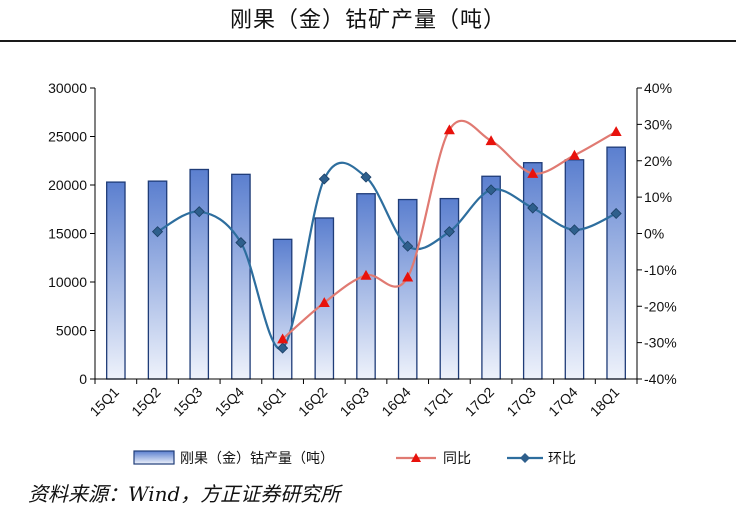  Describe the element at coordinates (416, 457) in the screenshot. I see `legend-yoy-marker` at that location.